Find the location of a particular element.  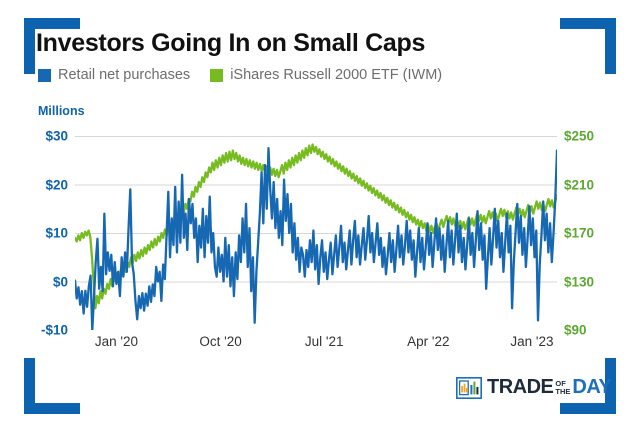

right-axis-tick-label: $210 is located at coordinates (579, 184).